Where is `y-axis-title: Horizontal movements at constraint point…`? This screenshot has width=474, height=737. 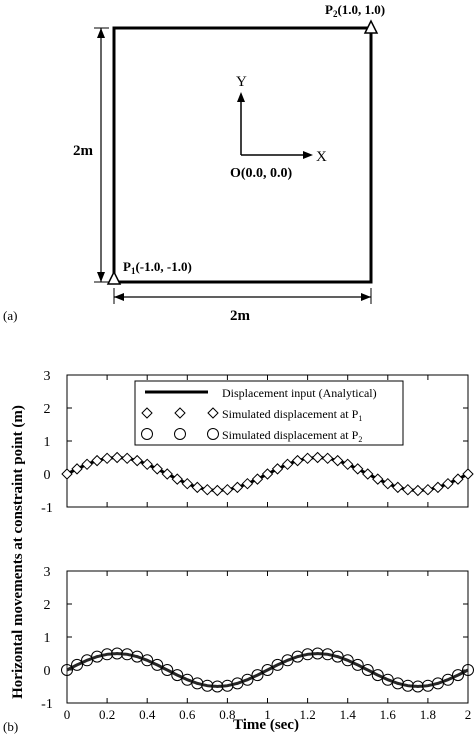
y-axis-title: Horizontal movements at constraint point… is located at coordinates (18, 552).